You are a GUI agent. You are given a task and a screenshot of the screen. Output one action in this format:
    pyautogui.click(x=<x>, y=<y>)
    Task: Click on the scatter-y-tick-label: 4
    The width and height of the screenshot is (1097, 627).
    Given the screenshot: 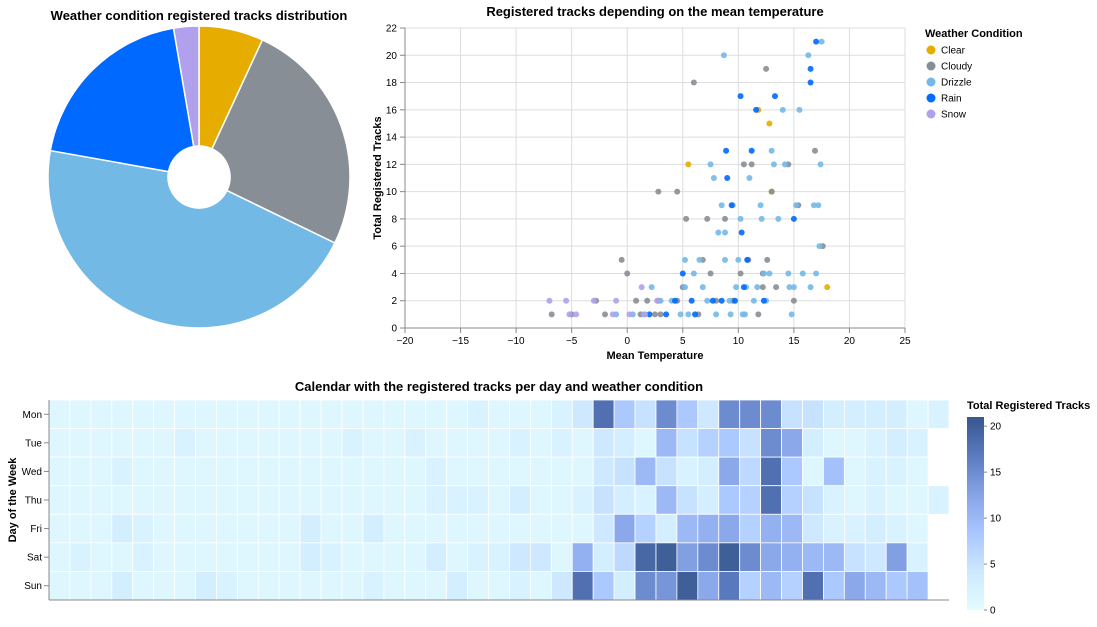 What is the action you would take?
    pyautogui.click(x=394, y=274)
    